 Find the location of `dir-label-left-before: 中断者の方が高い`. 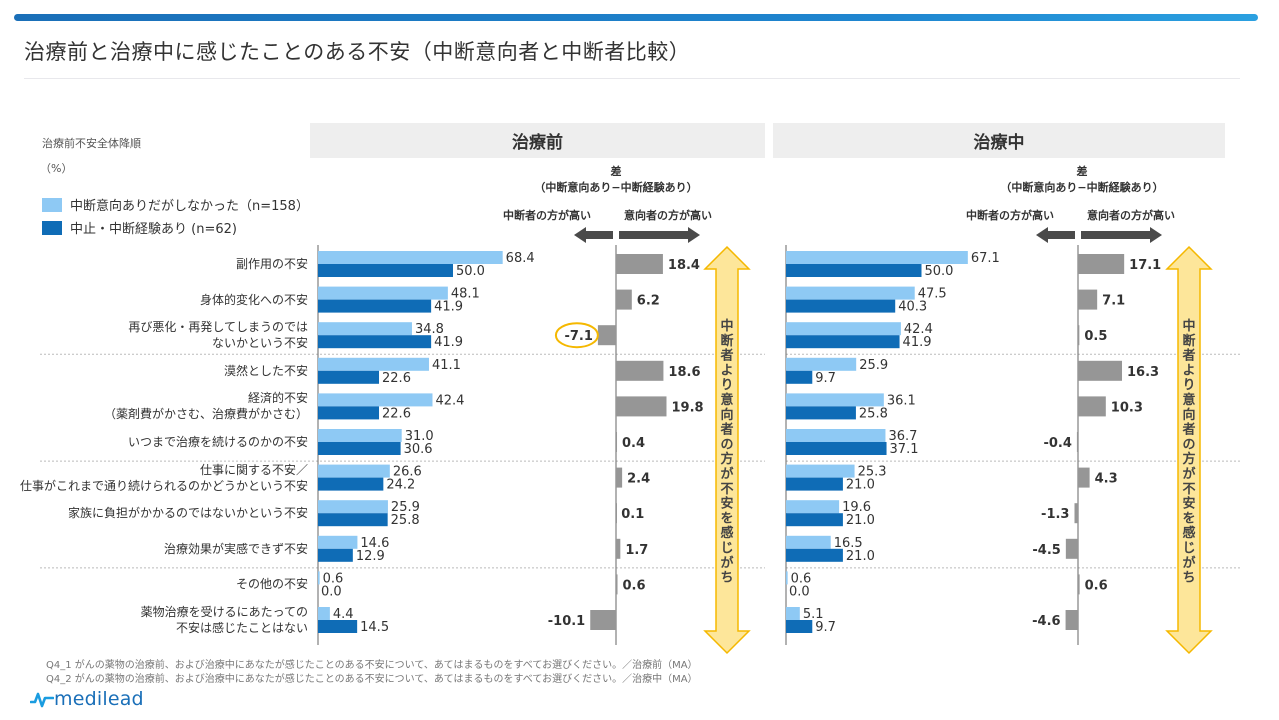

dir-label-left-before: 中断者の方が高い is located at coordinates (547, 215).